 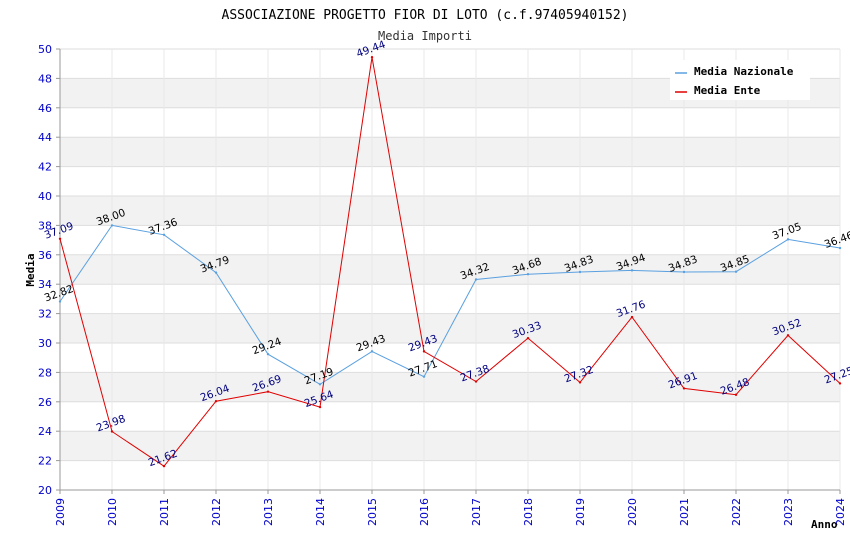 I want to click on y-tick-label: 44, so click(x=45, y=137).